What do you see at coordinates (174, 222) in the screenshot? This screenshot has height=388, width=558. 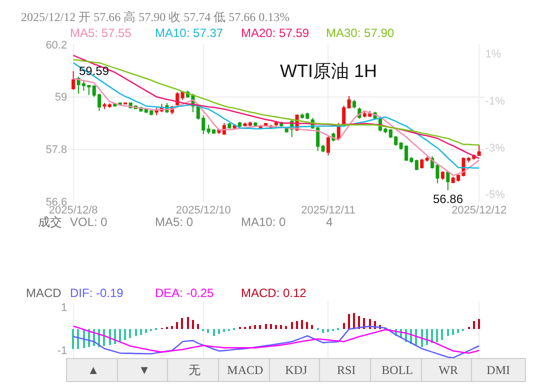 I see `text: MA5: 0` at bounding box center [174, 222].